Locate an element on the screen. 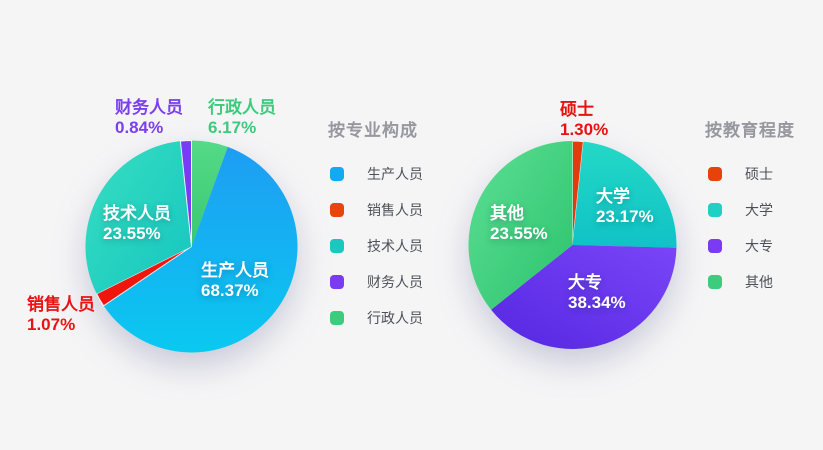 The width and height of the screenshot is (823, 450). legend-label: 大学 is located at coordinates (759, 210).